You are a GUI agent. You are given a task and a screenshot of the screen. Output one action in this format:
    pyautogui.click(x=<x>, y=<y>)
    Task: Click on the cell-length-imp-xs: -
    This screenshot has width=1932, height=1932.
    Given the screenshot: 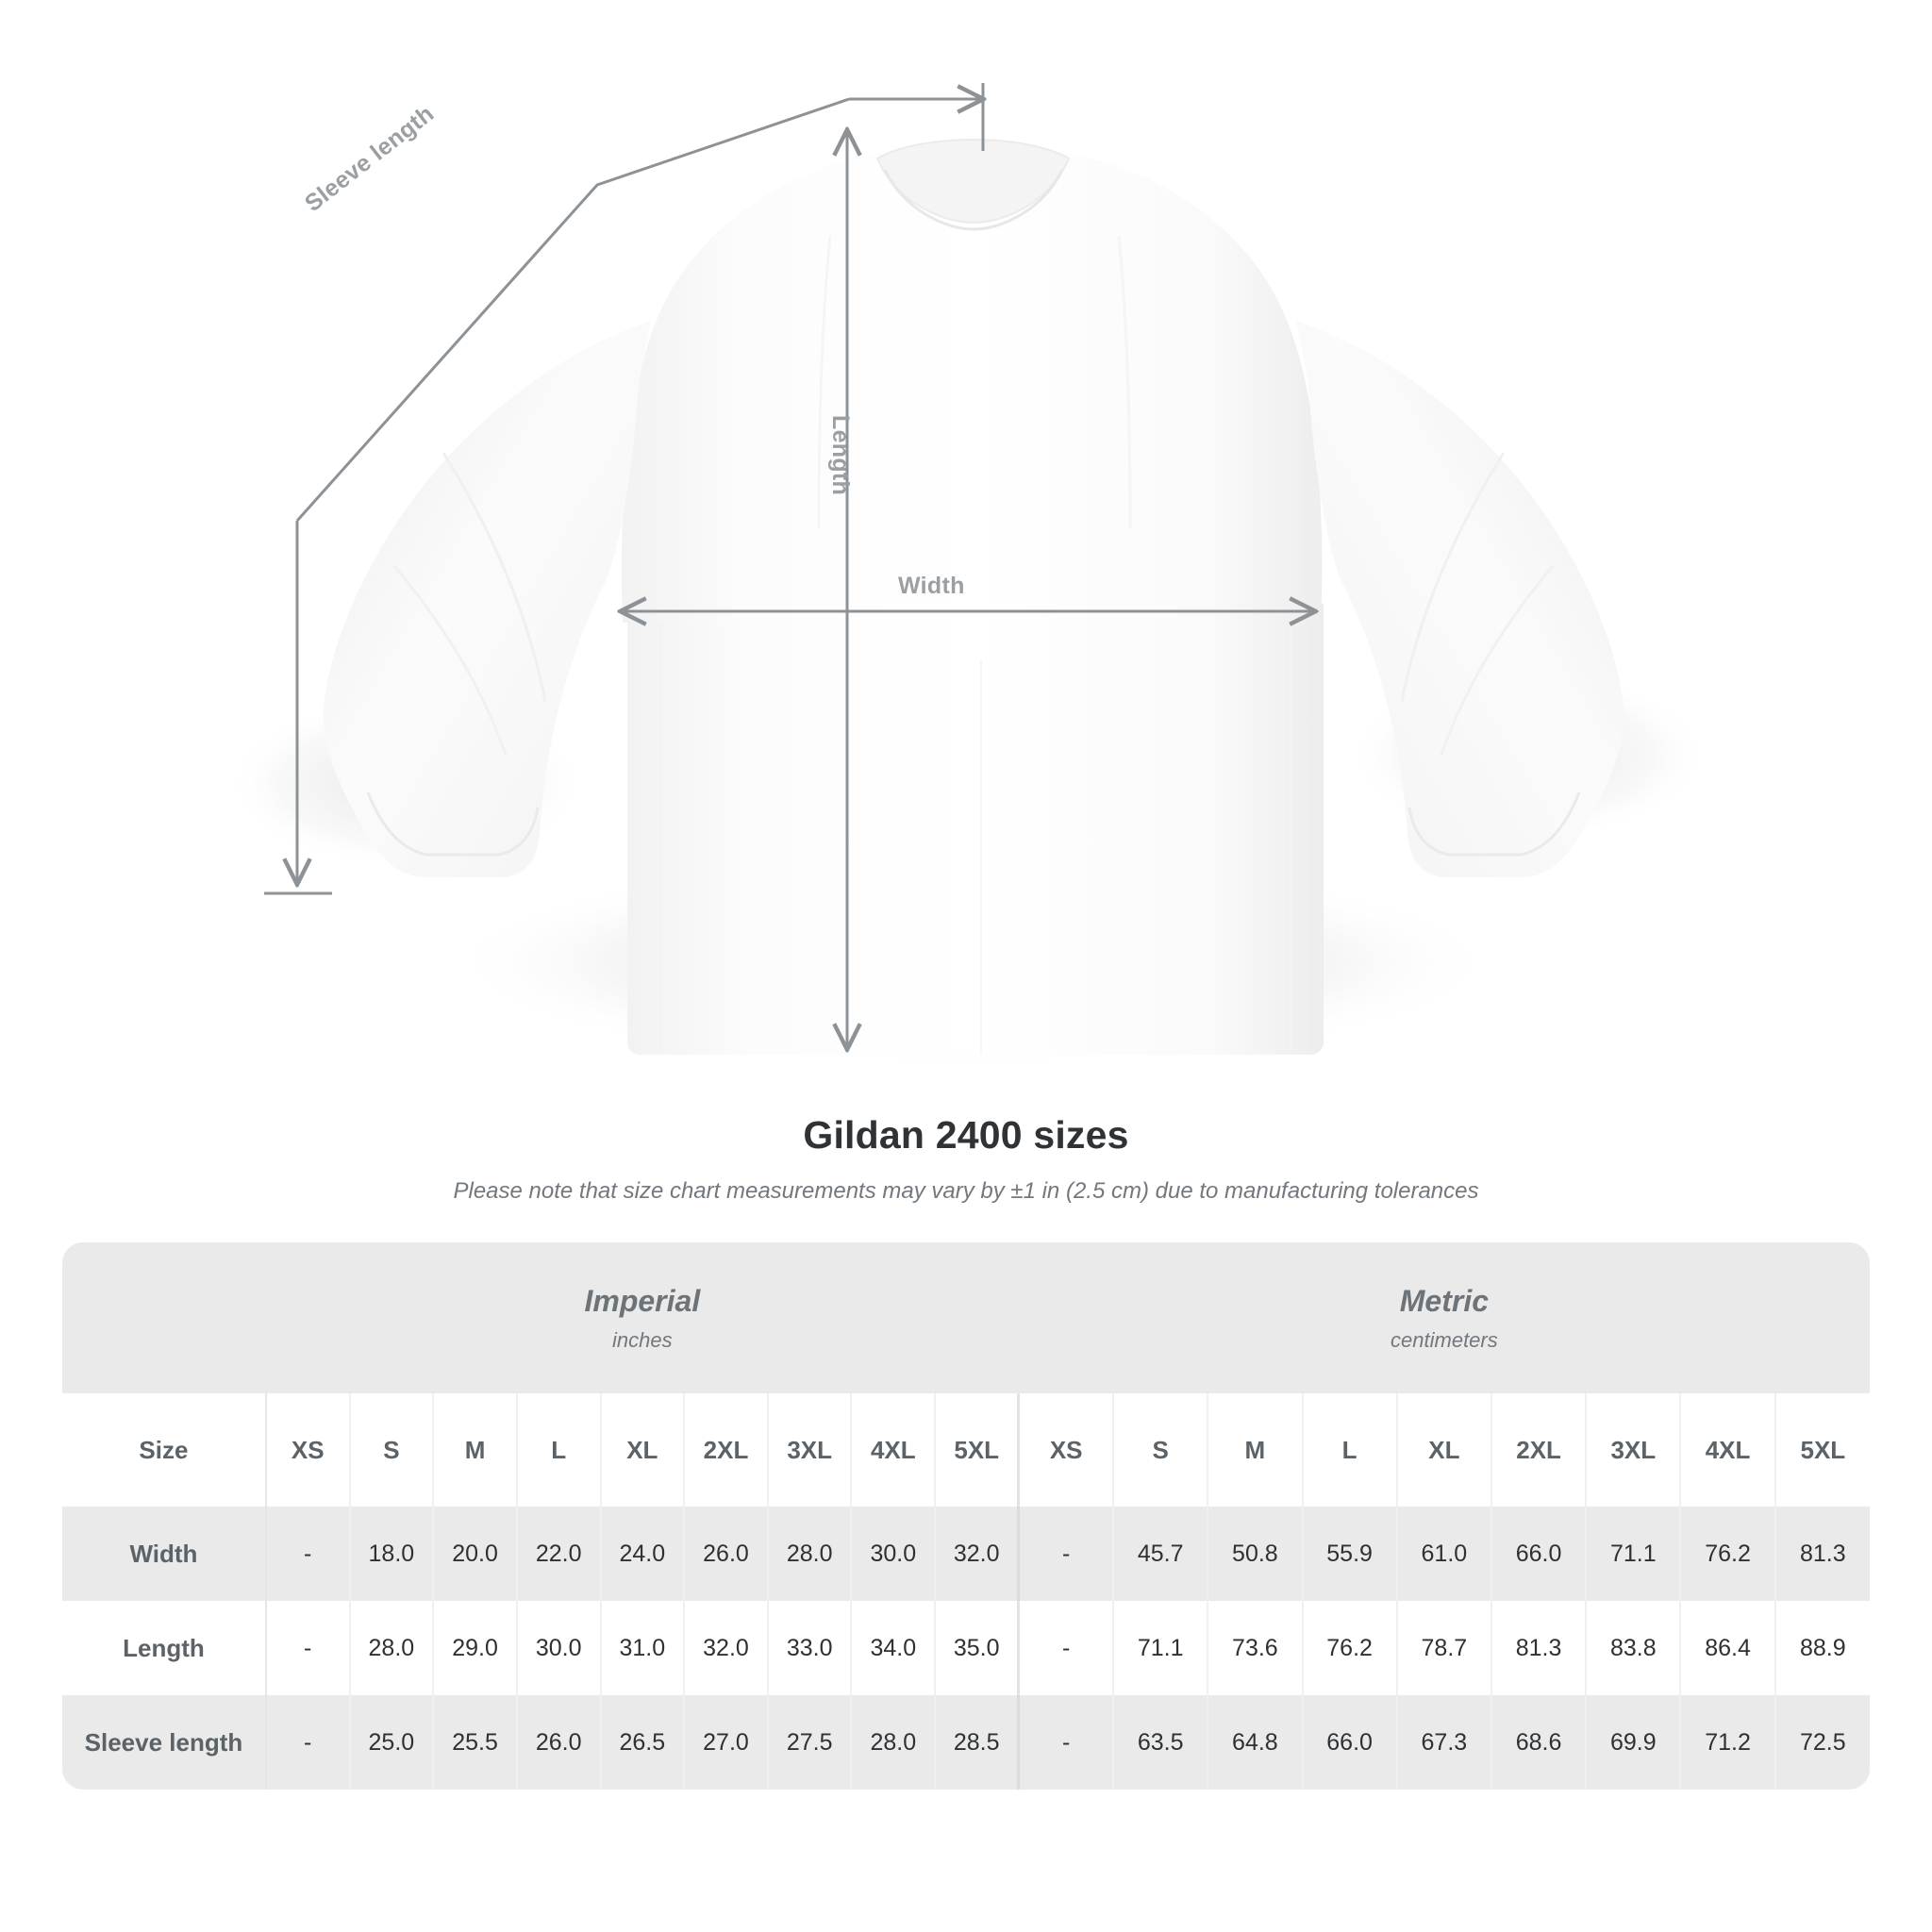 What is the action you would take?
    pyautogui.click(x=308, y=1648)
    